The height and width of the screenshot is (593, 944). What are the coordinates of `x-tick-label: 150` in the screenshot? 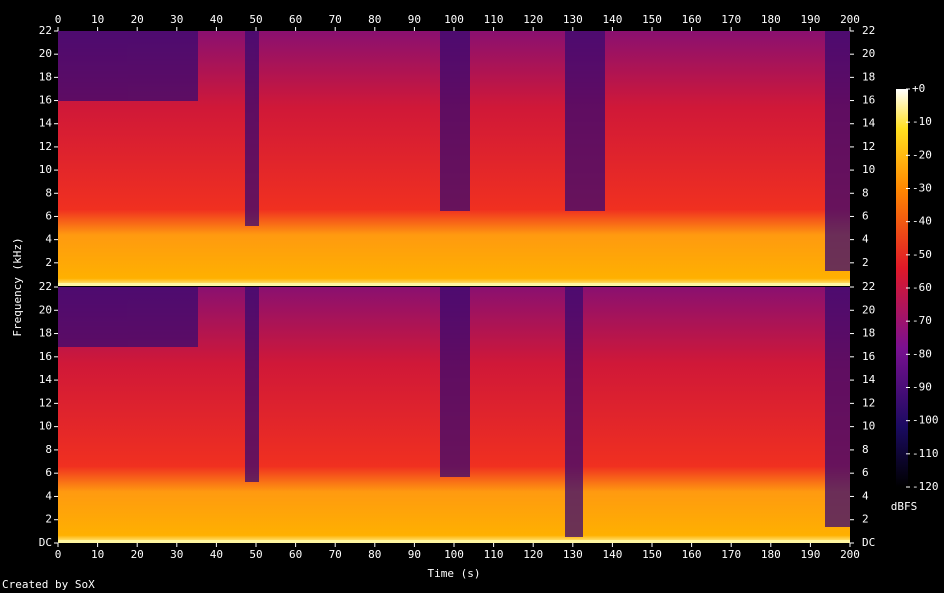 It's located at (652, 19).